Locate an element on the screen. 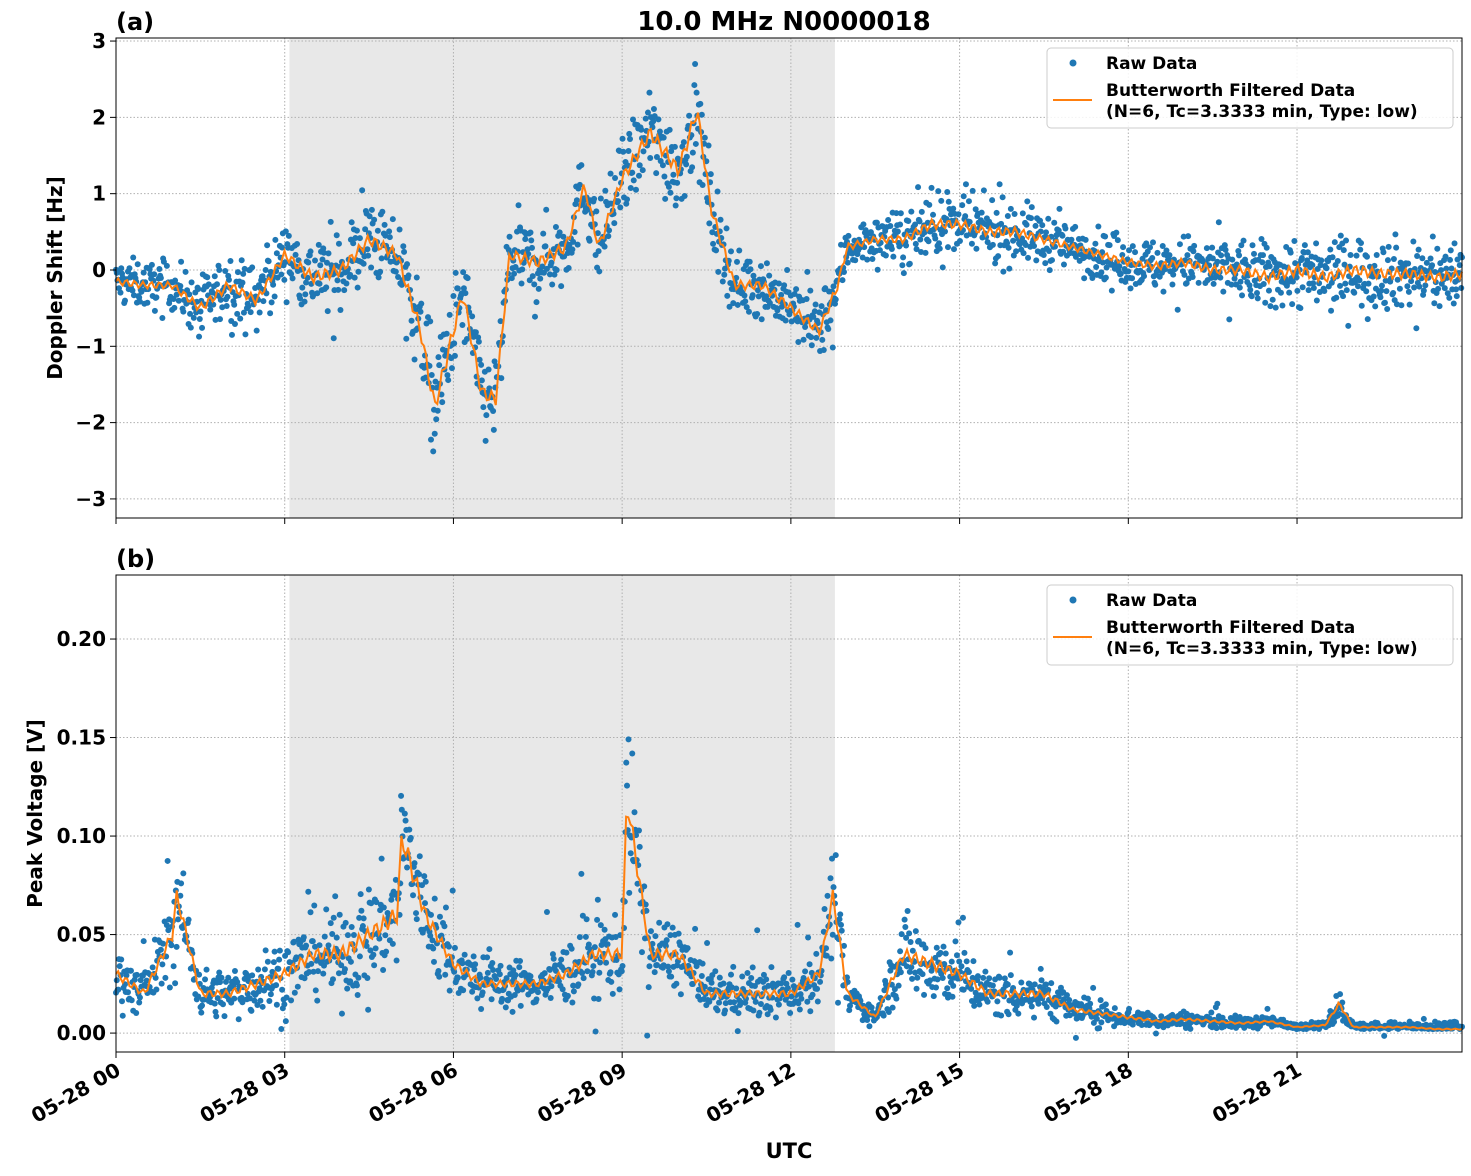 This screenshot has height=1176, width=1471. legend-box is located at coordinates (1250, 88).